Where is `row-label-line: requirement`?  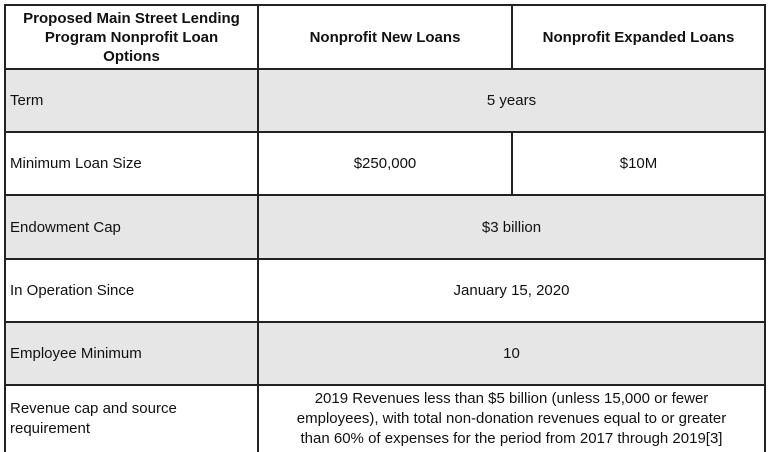 row-label-line: requirement is located at coordinates (50, 428).